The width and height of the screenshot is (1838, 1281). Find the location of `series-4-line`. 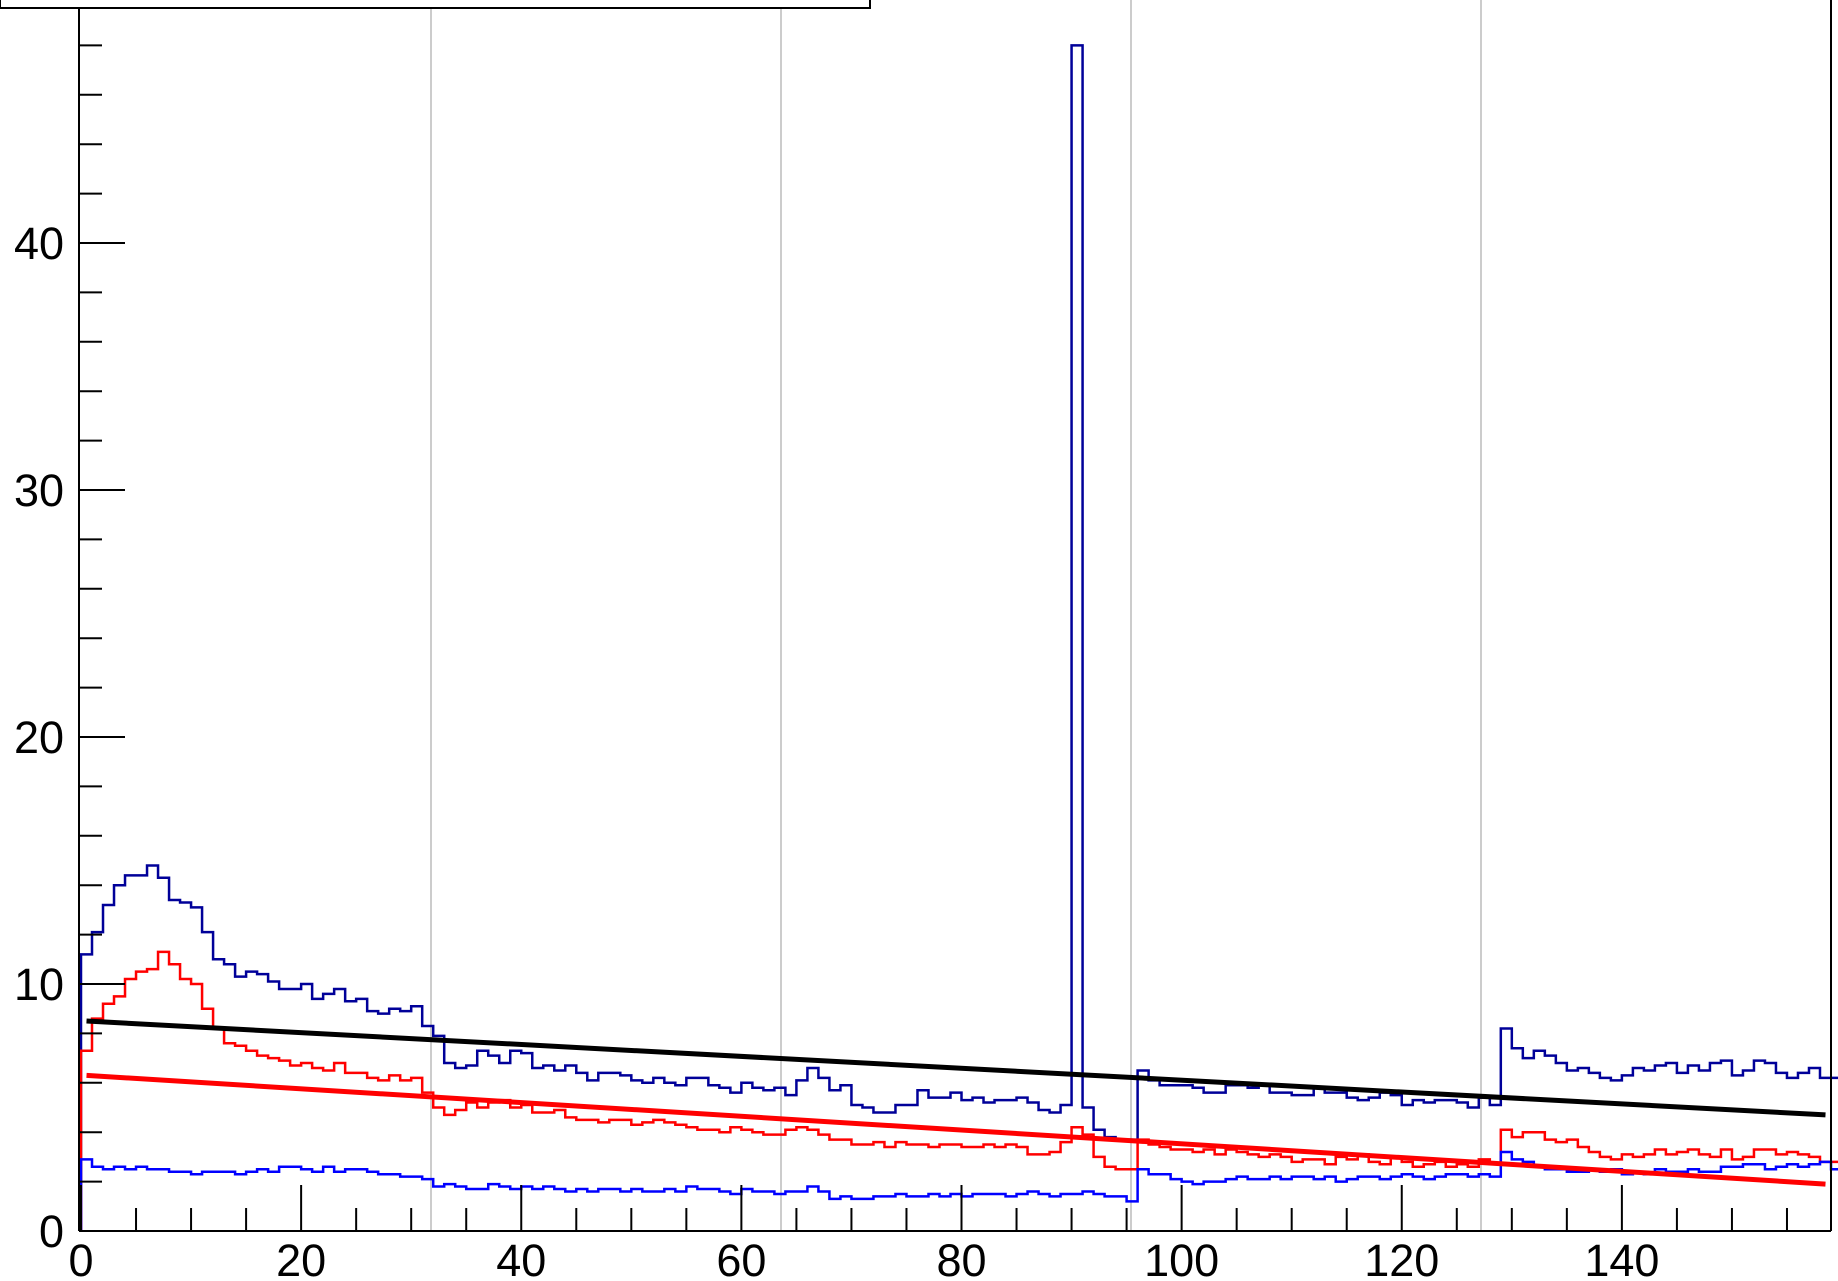

series-4-line is located at coordinates (956, 1129).